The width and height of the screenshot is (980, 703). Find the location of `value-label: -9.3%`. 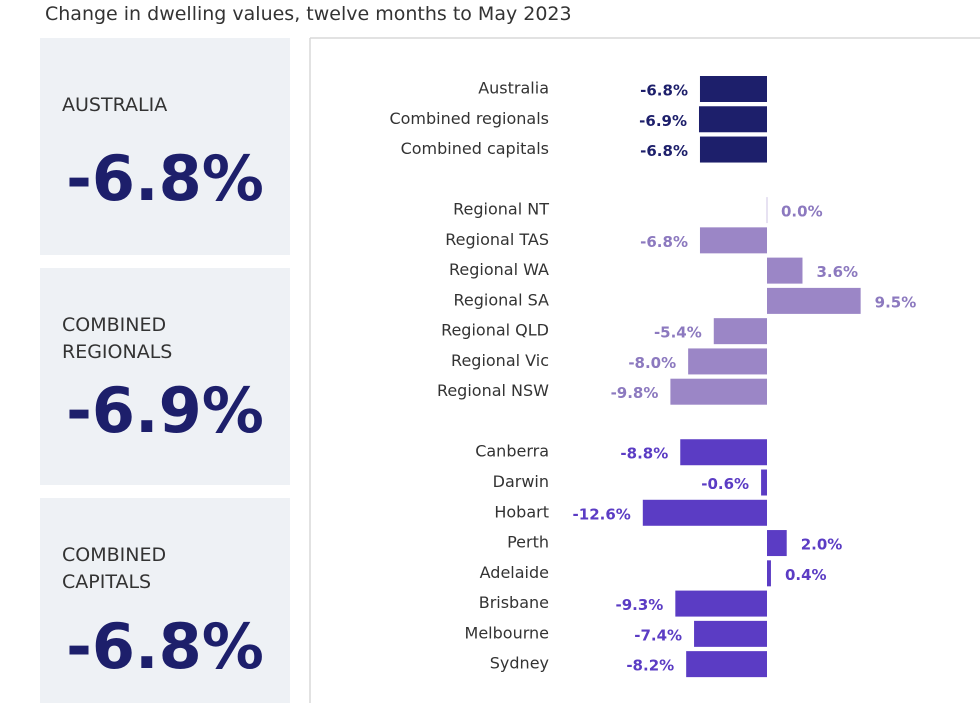

value-label: -9.3% is located at coordinates (640, 605).